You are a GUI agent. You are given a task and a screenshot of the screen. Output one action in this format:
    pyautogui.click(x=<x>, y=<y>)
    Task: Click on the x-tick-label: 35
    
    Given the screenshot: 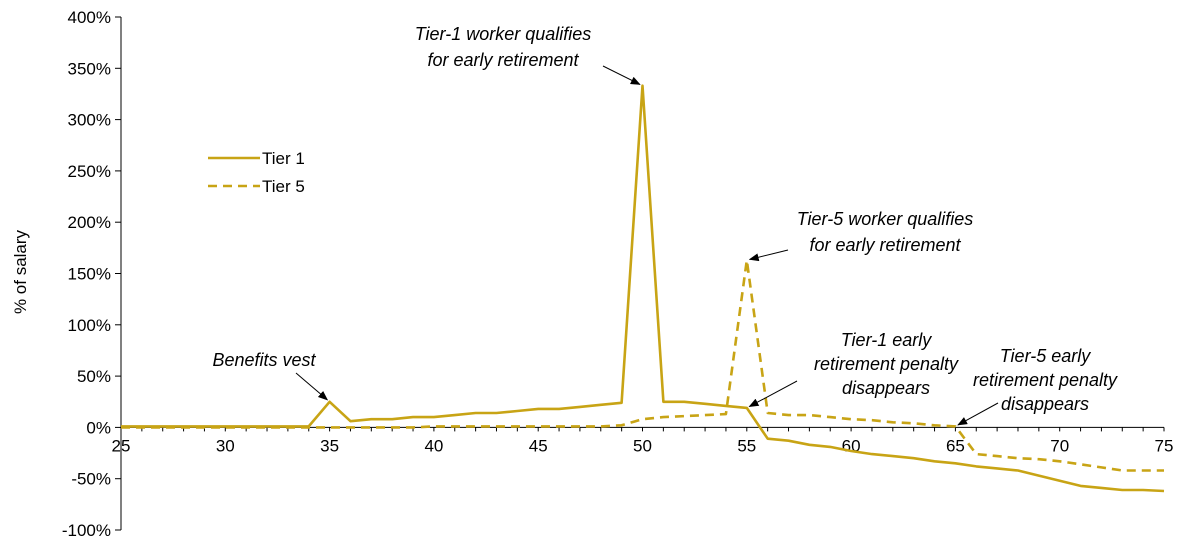 What is the action you would take?
    pyautogui.click(x=329, y=445)
    